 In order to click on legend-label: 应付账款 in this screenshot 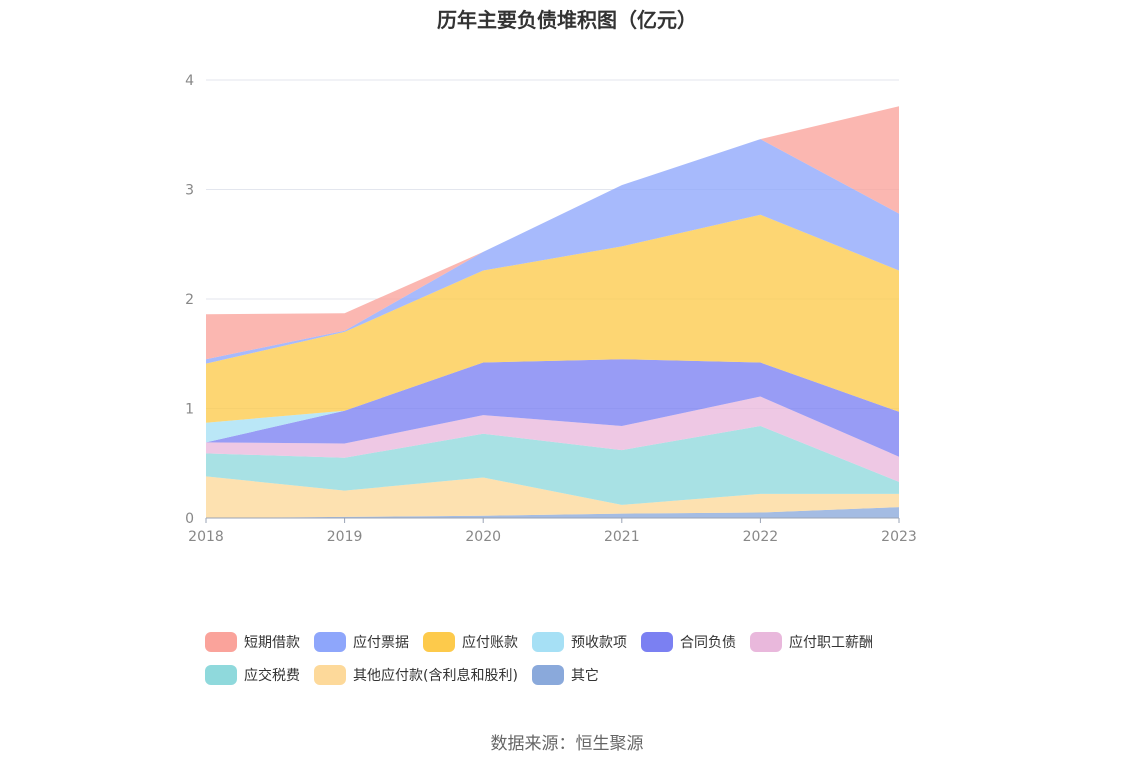, I will do `click(490, 643)`.